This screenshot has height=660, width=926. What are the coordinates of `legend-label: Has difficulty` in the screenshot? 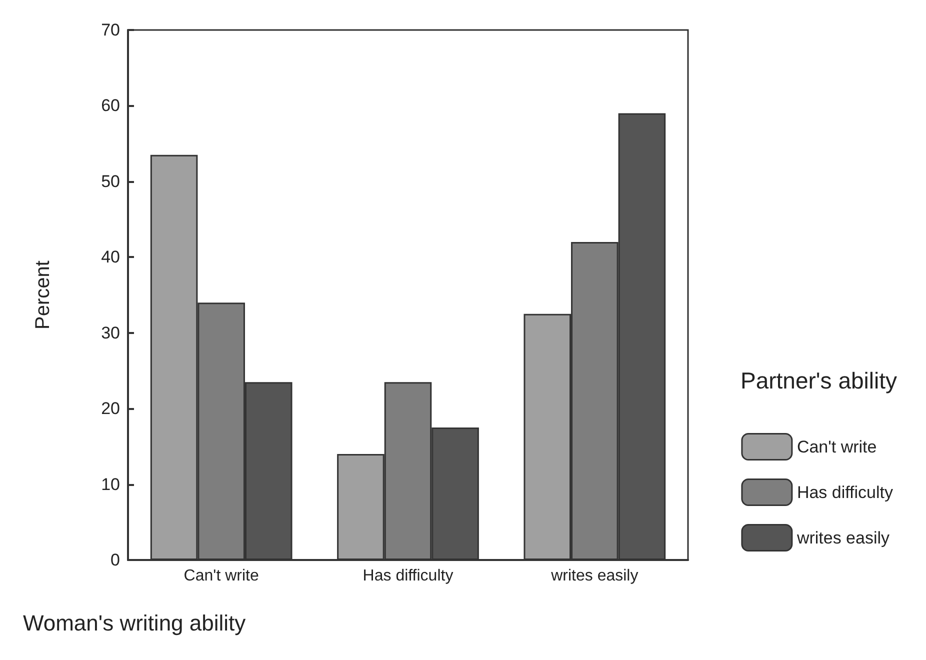 It's located at (845, 492).